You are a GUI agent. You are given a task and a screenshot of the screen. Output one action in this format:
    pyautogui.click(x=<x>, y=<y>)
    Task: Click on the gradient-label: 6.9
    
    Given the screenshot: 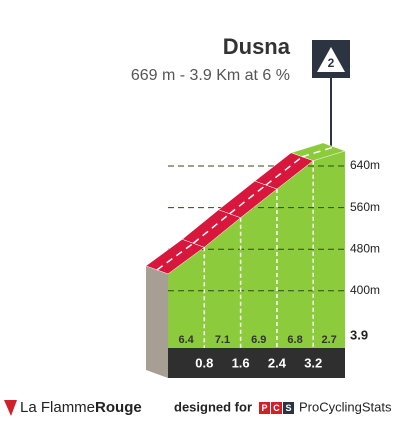 What is the action you would take?
    pyautogui.click(x=258, y=340)
    